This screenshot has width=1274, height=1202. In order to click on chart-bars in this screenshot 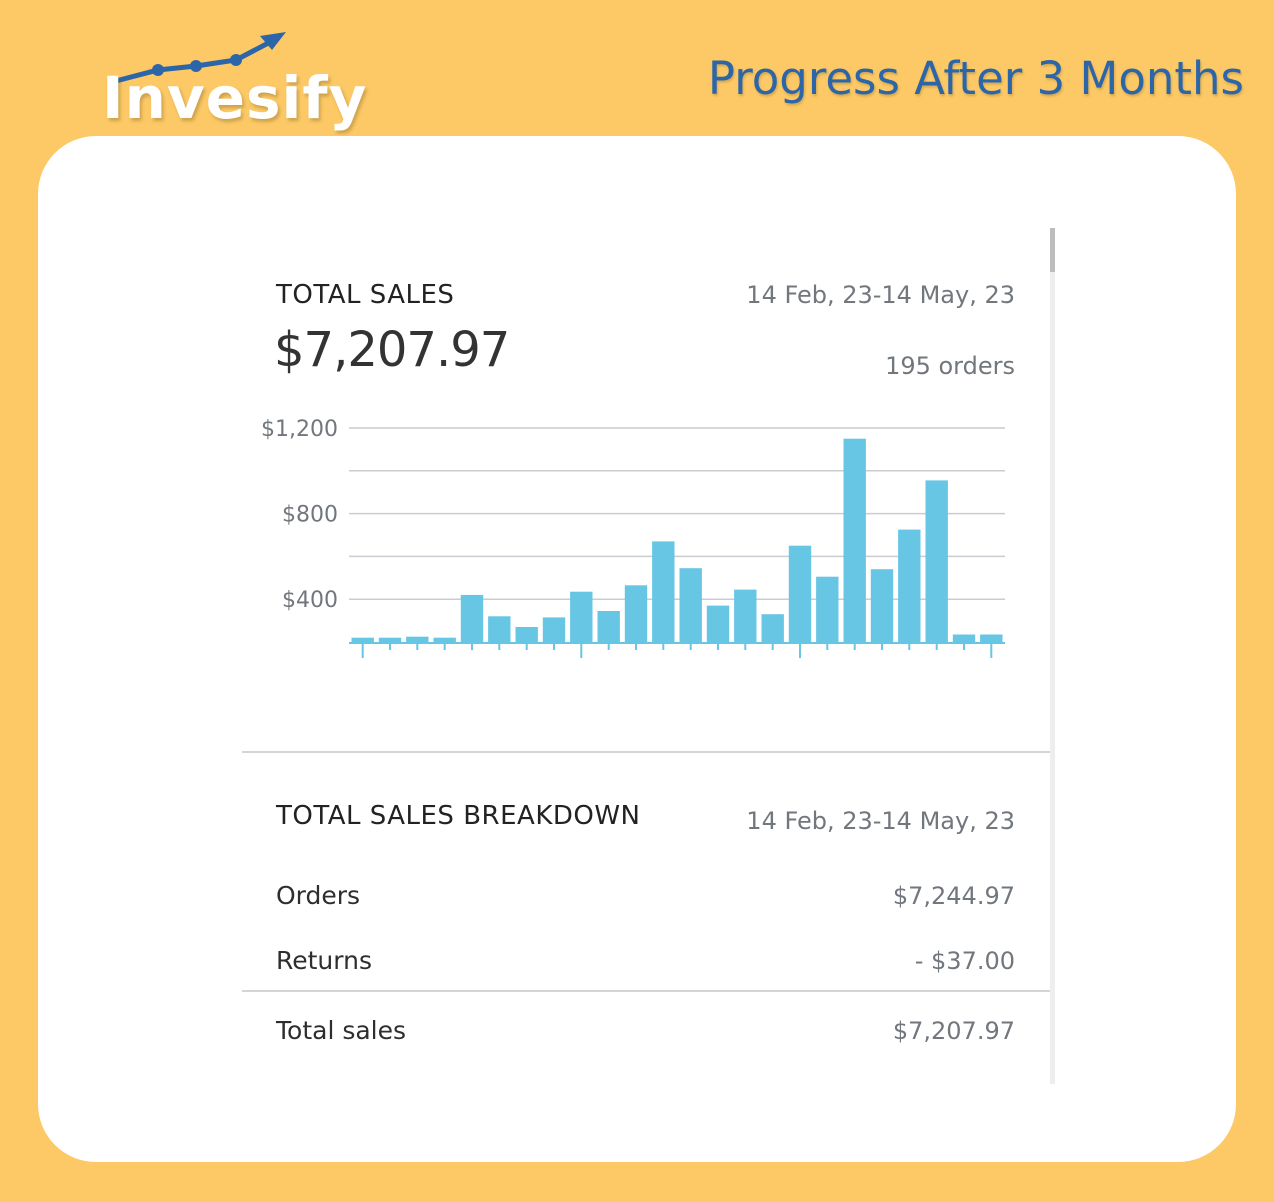, I will do `click(677, 540)`.